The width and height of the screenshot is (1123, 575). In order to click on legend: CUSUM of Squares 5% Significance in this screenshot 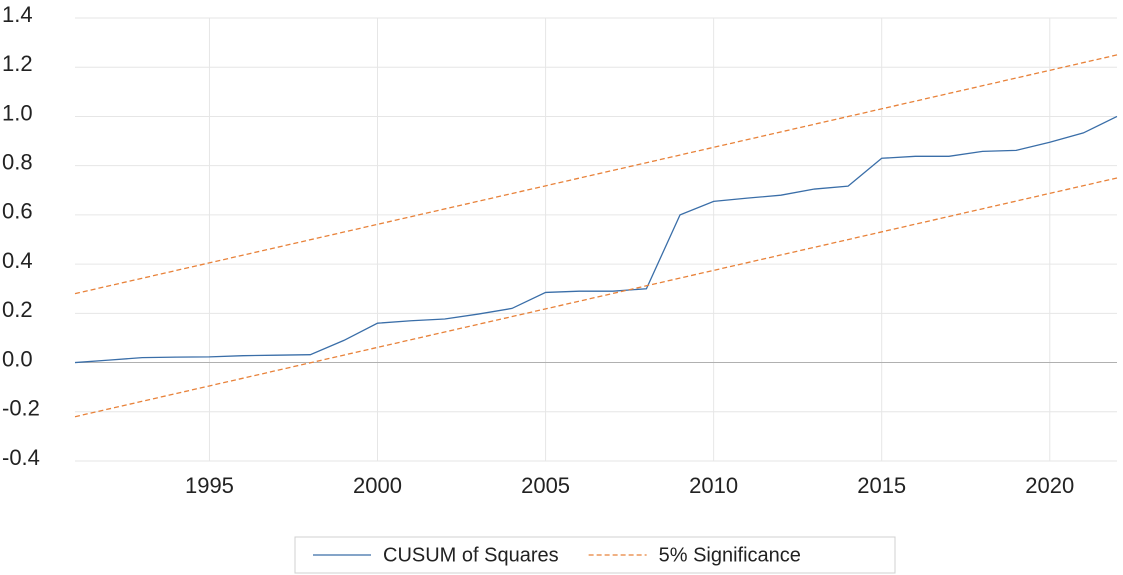, I will do `click(595, 555)`.